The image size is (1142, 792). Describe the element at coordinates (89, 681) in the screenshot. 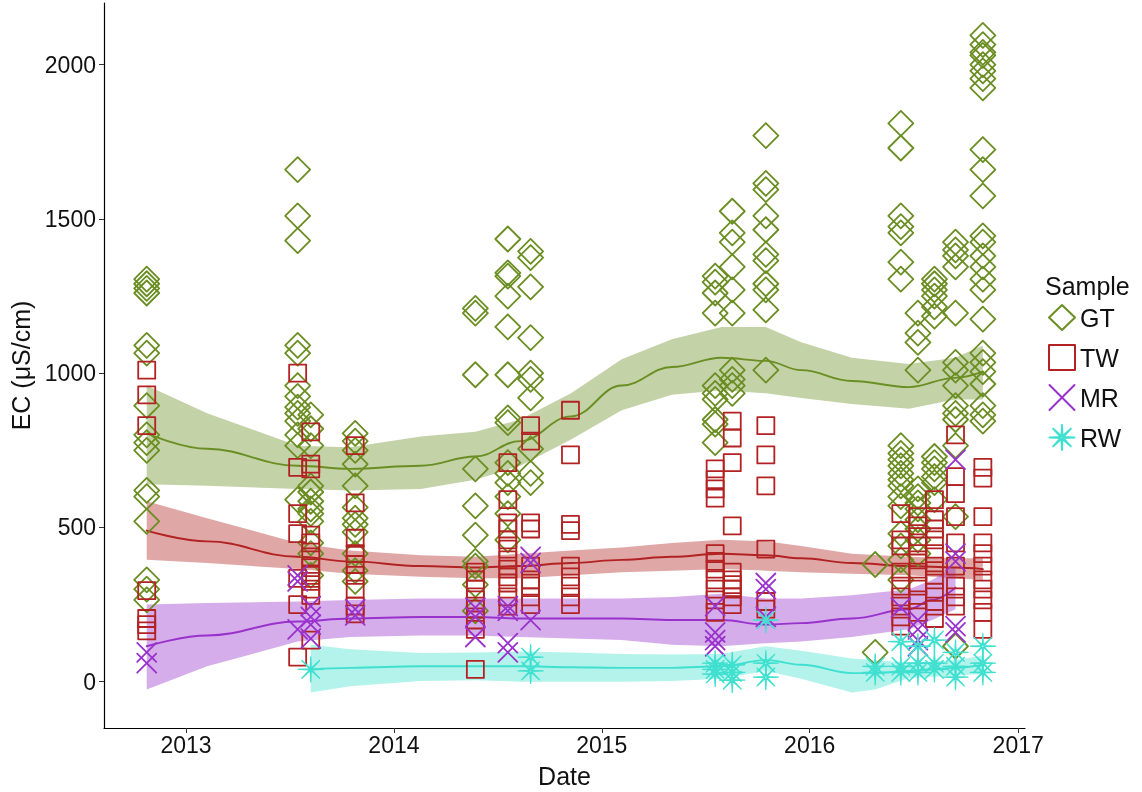

I see `y-tick-label: 0` at that location.